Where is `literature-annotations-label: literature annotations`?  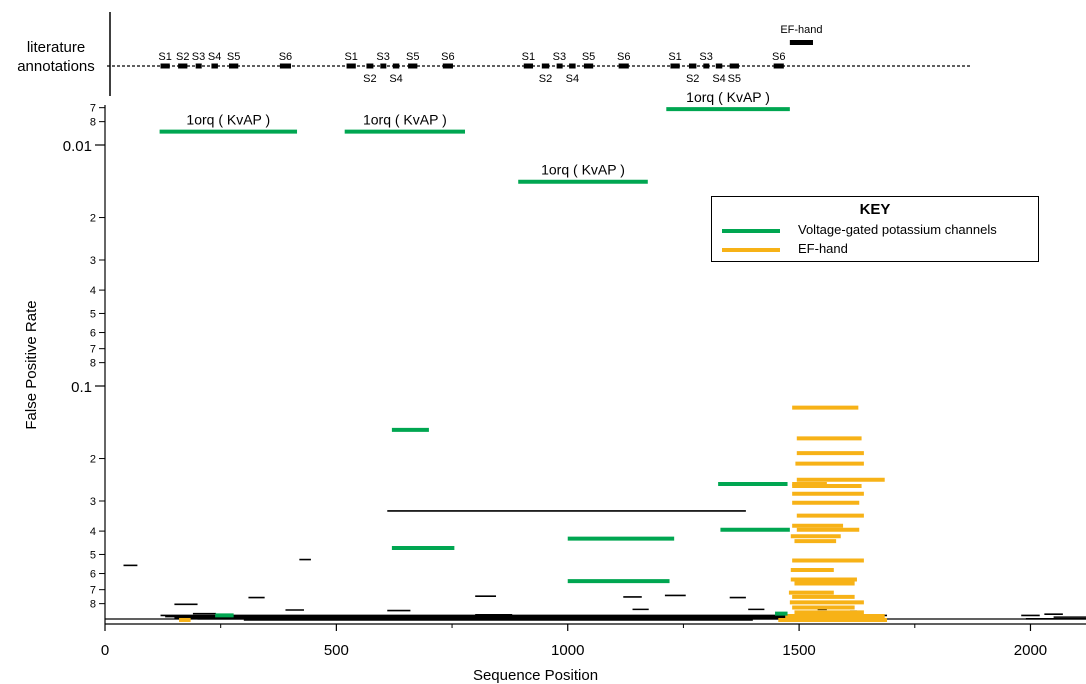 literature-annotations-label: literature annotations is located at coordinates (56, 57).